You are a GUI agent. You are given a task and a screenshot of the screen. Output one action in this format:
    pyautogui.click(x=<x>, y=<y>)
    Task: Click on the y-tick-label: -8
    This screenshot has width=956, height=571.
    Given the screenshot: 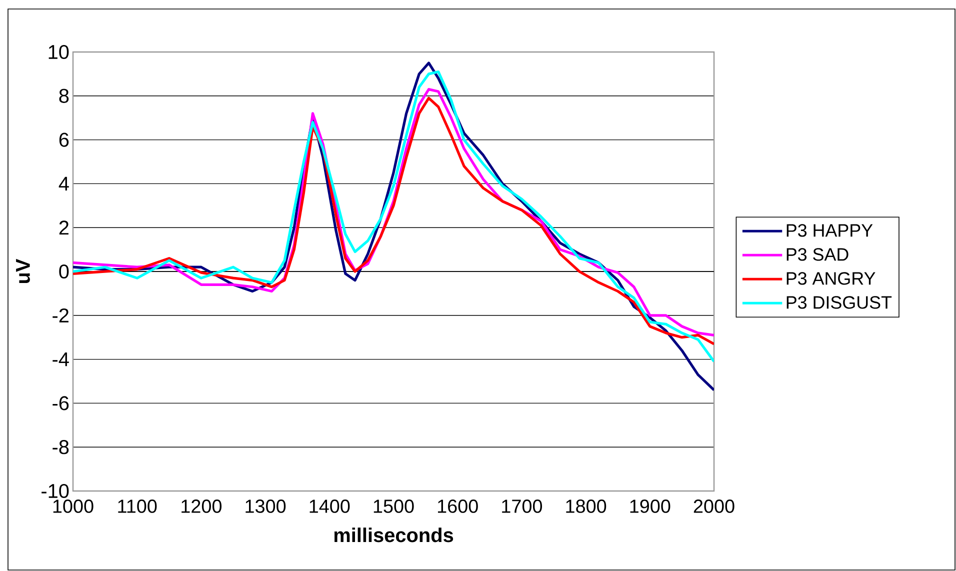 What is the action you would take?
    pyautogui.click(x=60, y=447)
    